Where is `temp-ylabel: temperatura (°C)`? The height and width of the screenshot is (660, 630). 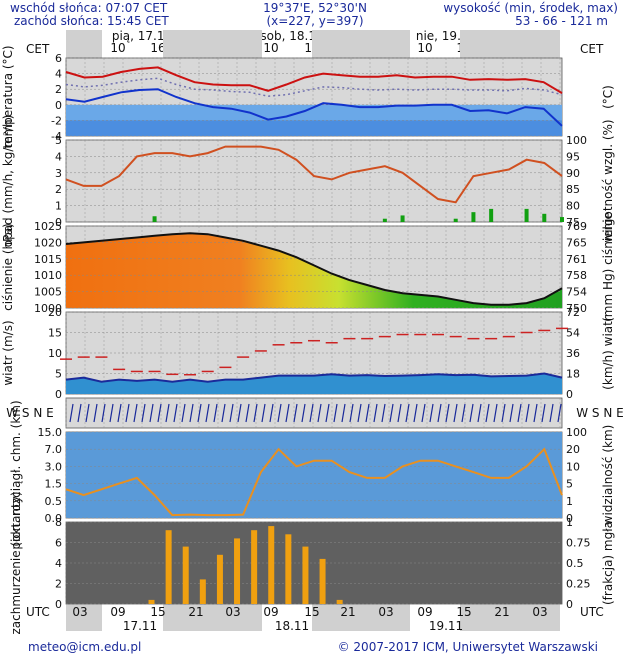 temp-ylabel: temperatura (°C) is located at coordinates (8, 96).